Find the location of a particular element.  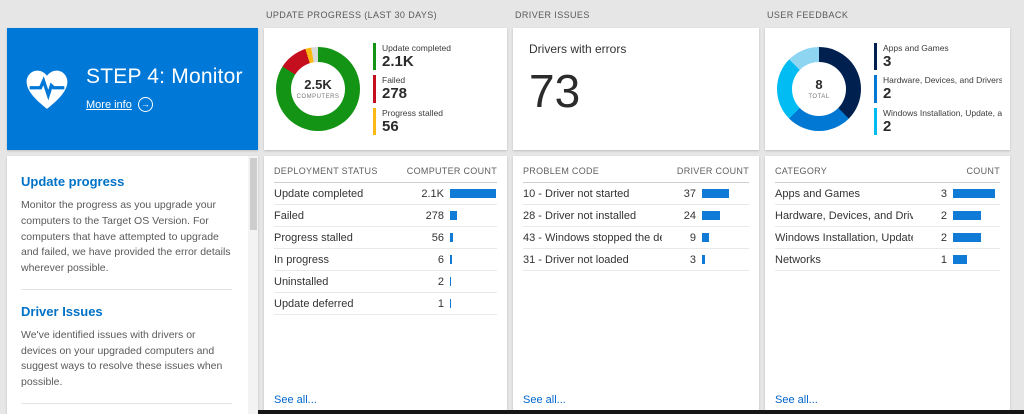

column-header: COUNT is located at coordinates (983, 171).